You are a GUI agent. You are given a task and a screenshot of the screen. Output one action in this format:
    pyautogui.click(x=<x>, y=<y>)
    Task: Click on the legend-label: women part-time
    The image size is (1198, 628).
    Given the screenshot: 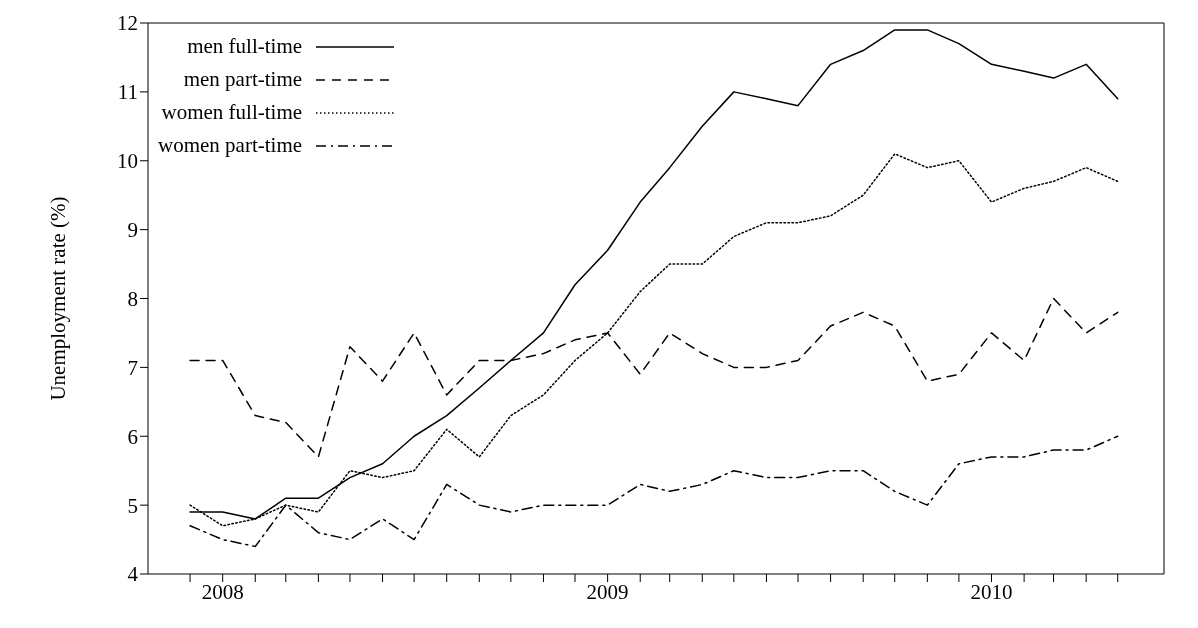 What is the action you would take?
    pyautogui.click(x=230, y=145)
    